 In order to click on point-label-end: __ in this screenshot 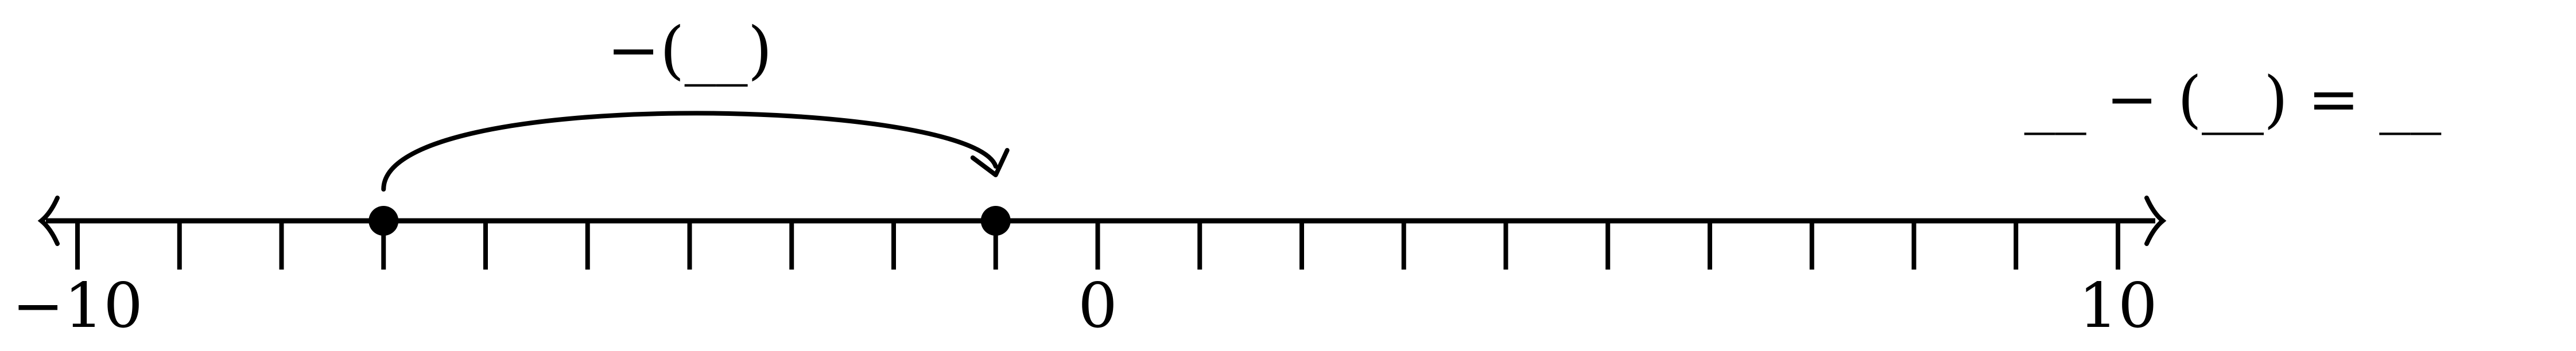, I will do `click(996, 317)`.